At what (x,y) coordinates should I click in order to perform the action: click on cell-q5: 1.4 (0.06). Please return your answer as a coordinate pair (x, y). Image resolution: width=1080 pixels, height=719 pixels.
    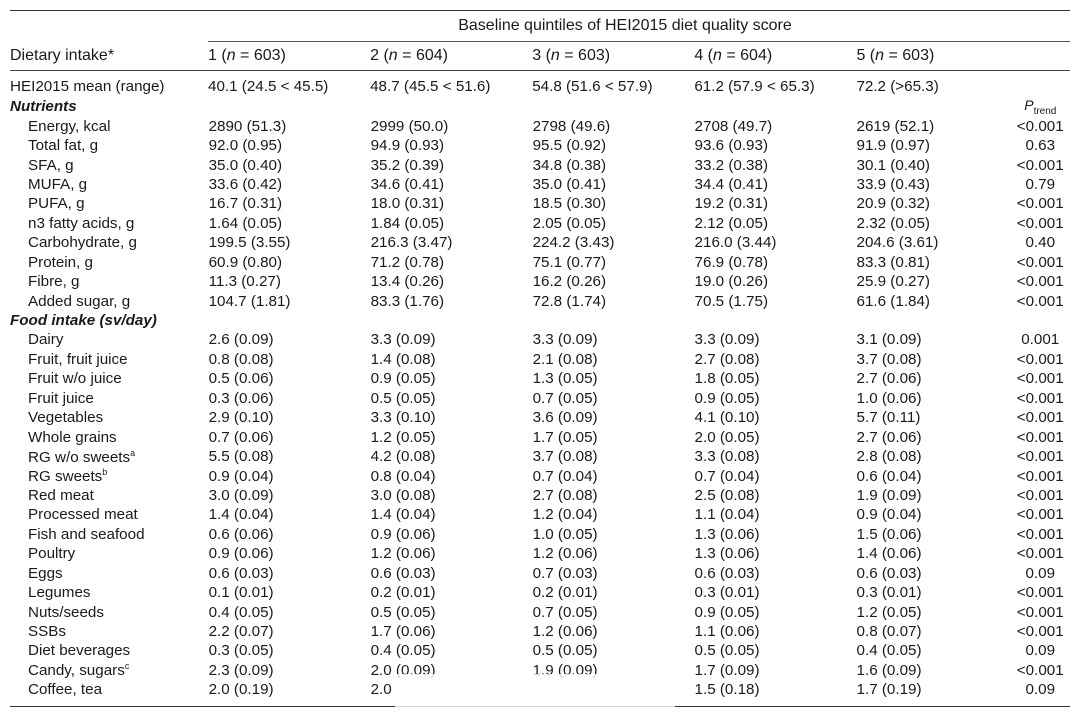
    Looking at the image, I should click on (889, 554).